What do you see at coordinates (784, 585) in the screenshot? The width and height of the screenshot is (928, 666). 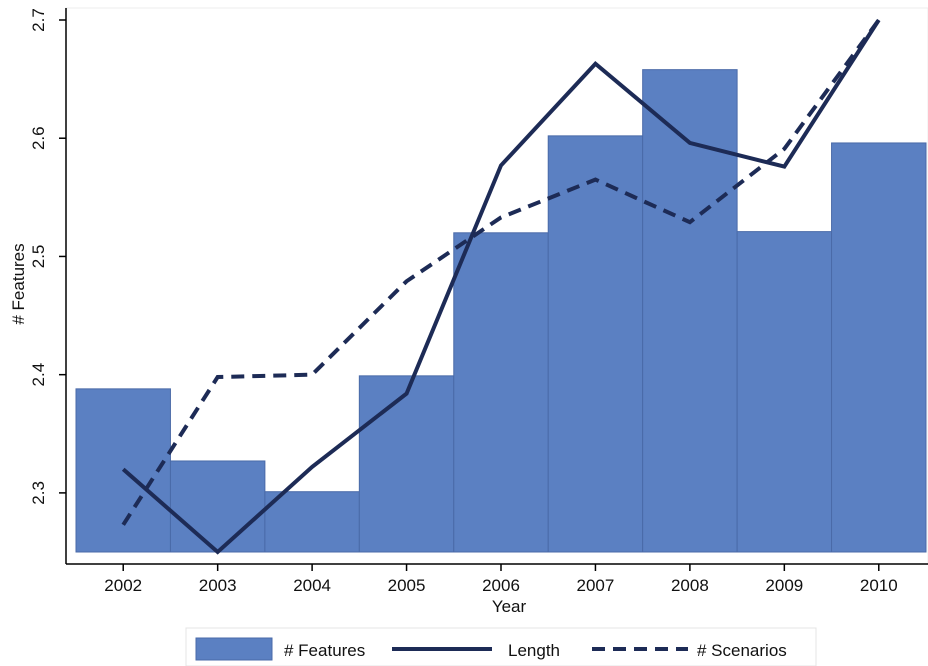 I see `x-tick-label: 2009` at bounding box center [784, 585].